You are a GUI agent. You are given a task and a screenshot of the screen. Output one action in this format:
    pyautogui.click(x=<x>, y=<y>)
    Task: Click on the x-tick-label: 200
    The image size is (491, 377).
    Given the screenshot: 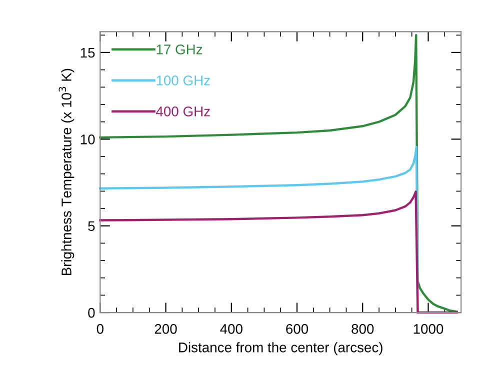 What is the action you would take?
    pyautogui.click(x=165, y=329)
    